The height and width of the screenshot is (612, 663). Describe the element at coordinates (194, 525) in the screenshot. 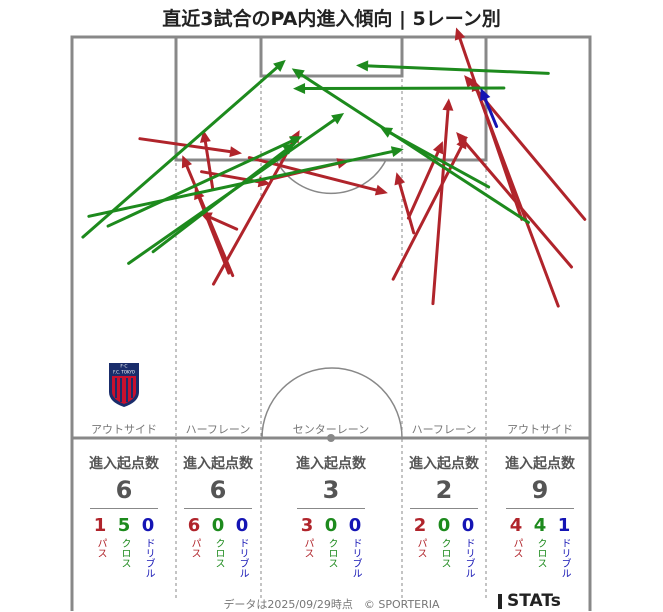

I see `pass-count: 6` at that location.